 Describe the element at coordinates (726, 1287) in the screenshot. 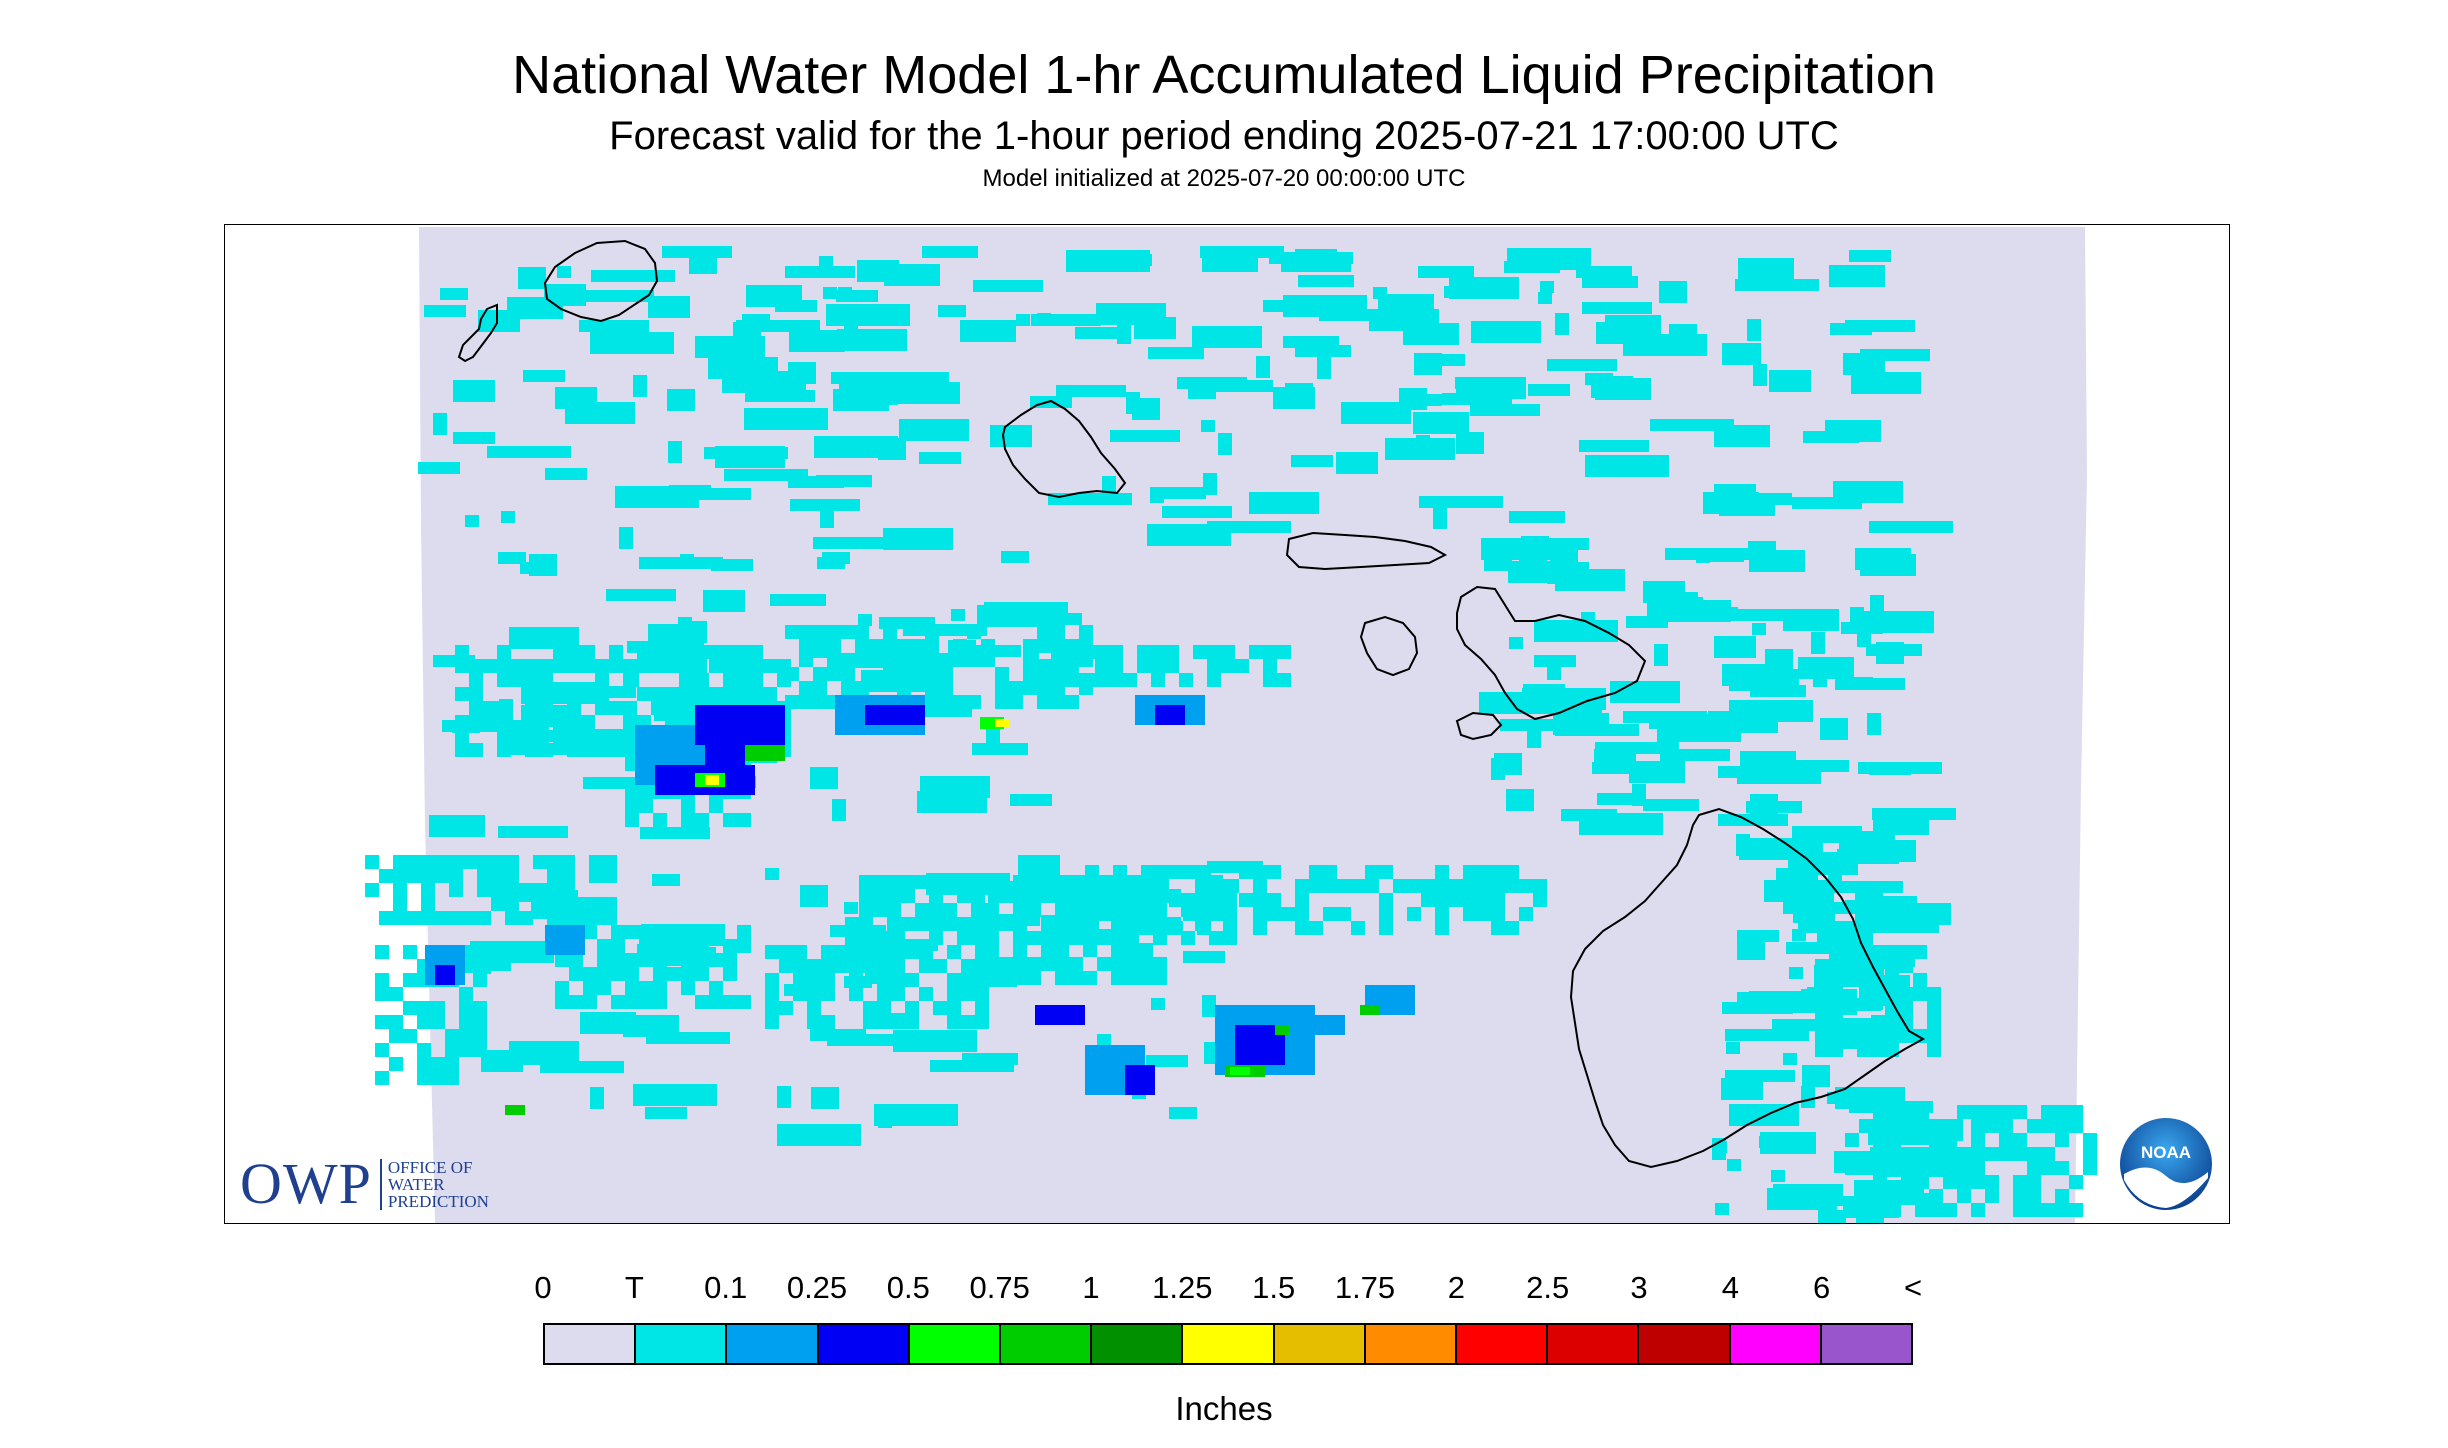

I see `legend-label: 0.1` at that location.